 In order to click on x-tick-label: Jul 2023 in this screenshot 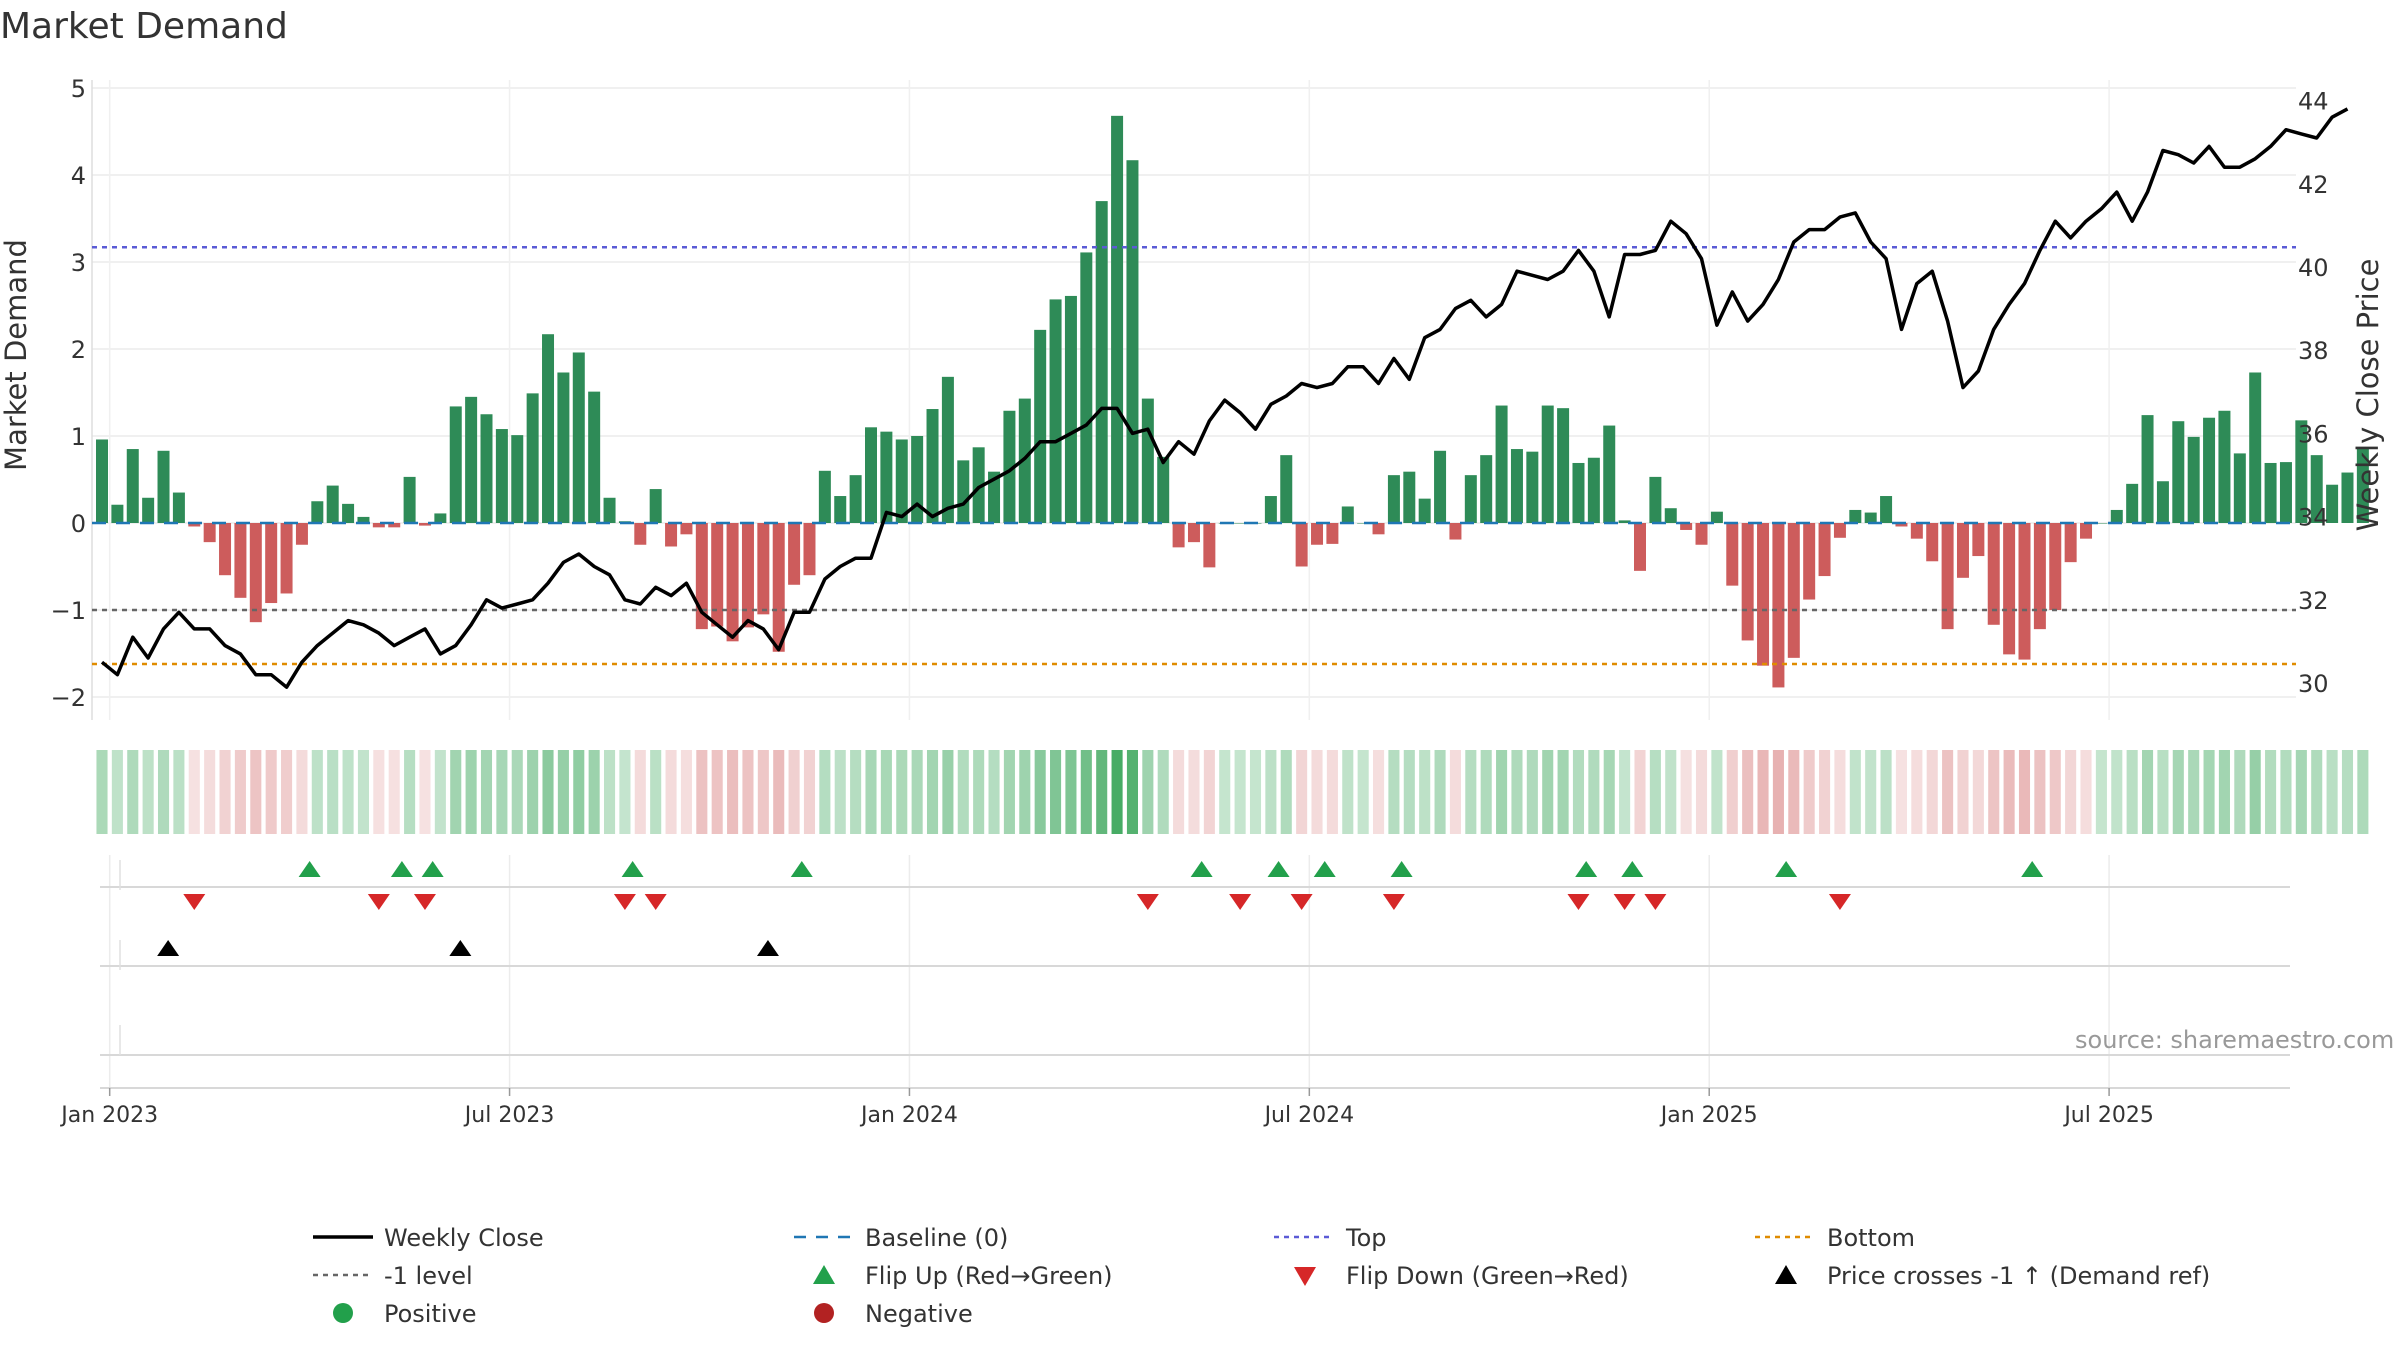, I will do `click(509, 1115)`.